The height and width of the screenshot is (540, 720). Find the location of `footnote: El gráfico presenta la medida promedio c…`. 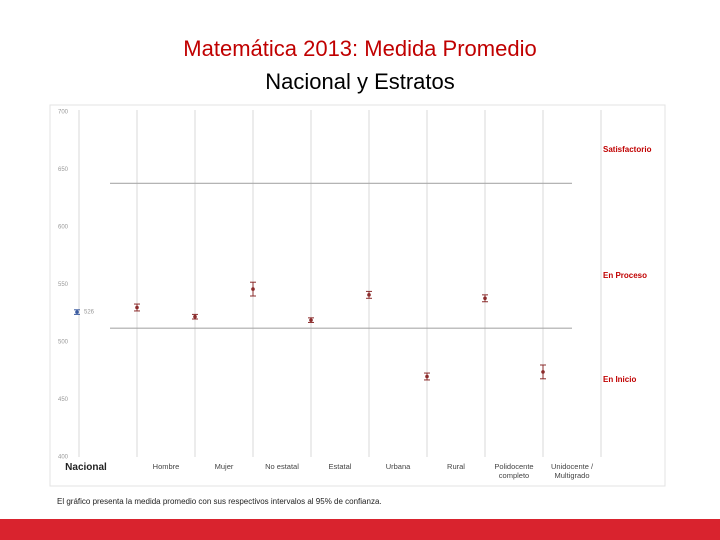

footnote: El gráfico presenta la medida promedio c… is located at coordinates (219, 501).